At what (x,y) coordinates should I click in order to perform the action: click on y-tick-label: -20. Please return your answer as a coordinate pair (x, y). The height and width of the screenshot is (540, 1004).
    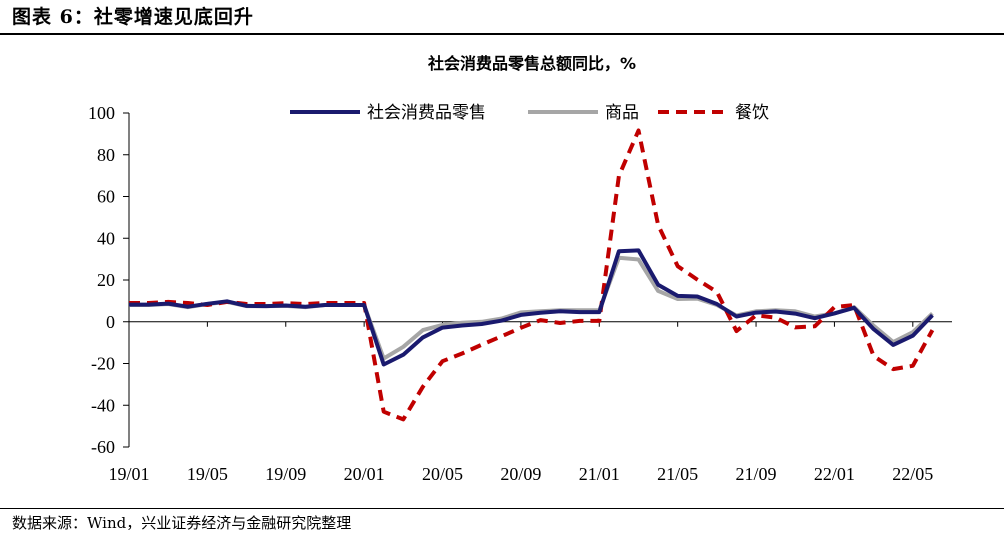
    Looking at the image, I should click on (103, 364).